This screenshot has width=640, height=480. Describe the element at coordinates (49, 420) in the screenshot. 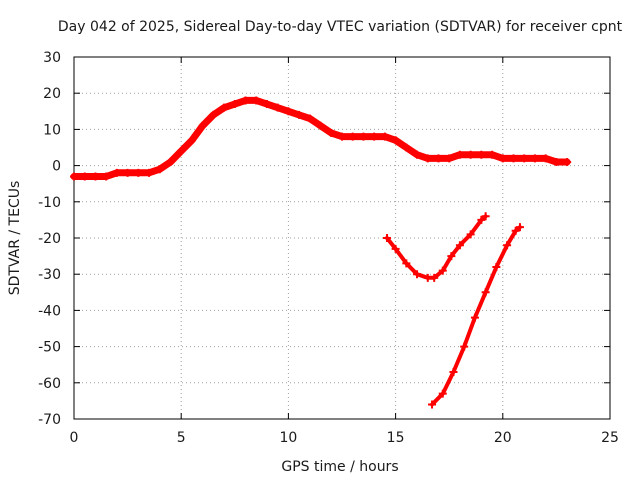

I see `y-tick-label: -70` at that location.